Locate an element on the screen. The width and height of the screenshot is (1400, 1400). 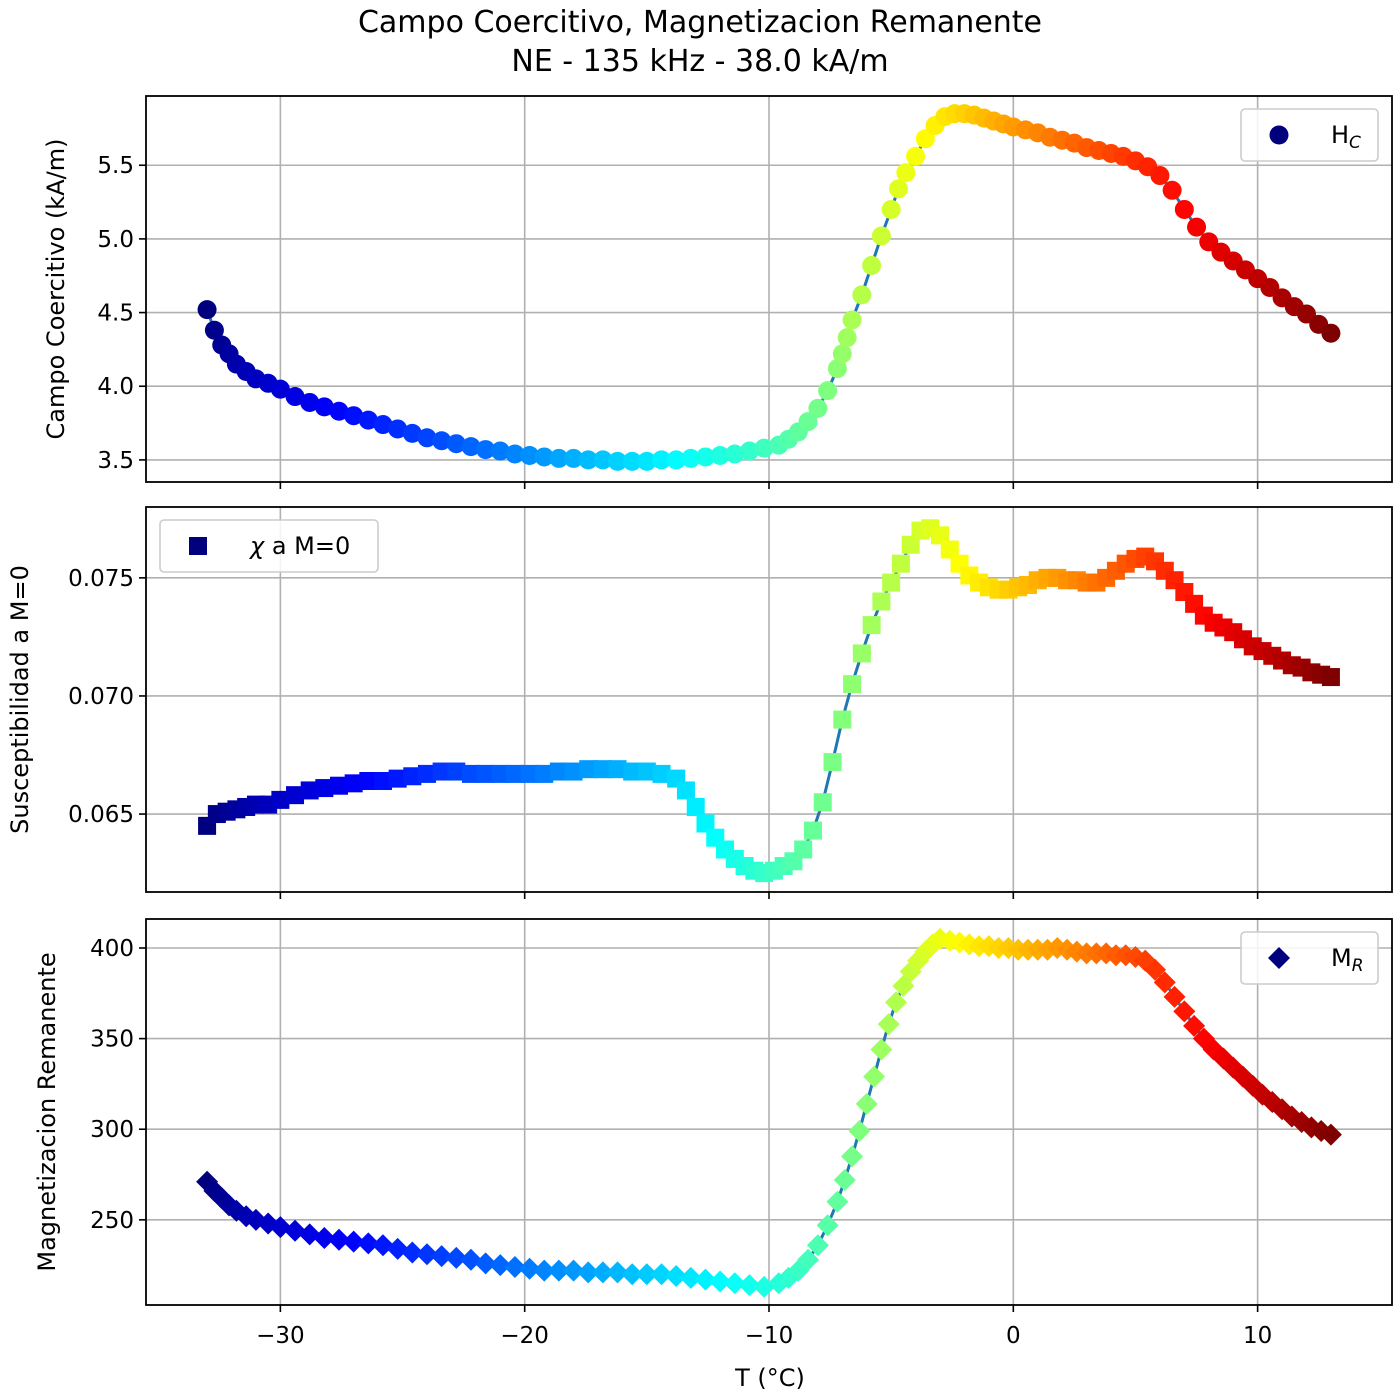
coercive-field-y-axis-label: Campo Coercitivo (kA/m) is located at coordinates (56, 289).